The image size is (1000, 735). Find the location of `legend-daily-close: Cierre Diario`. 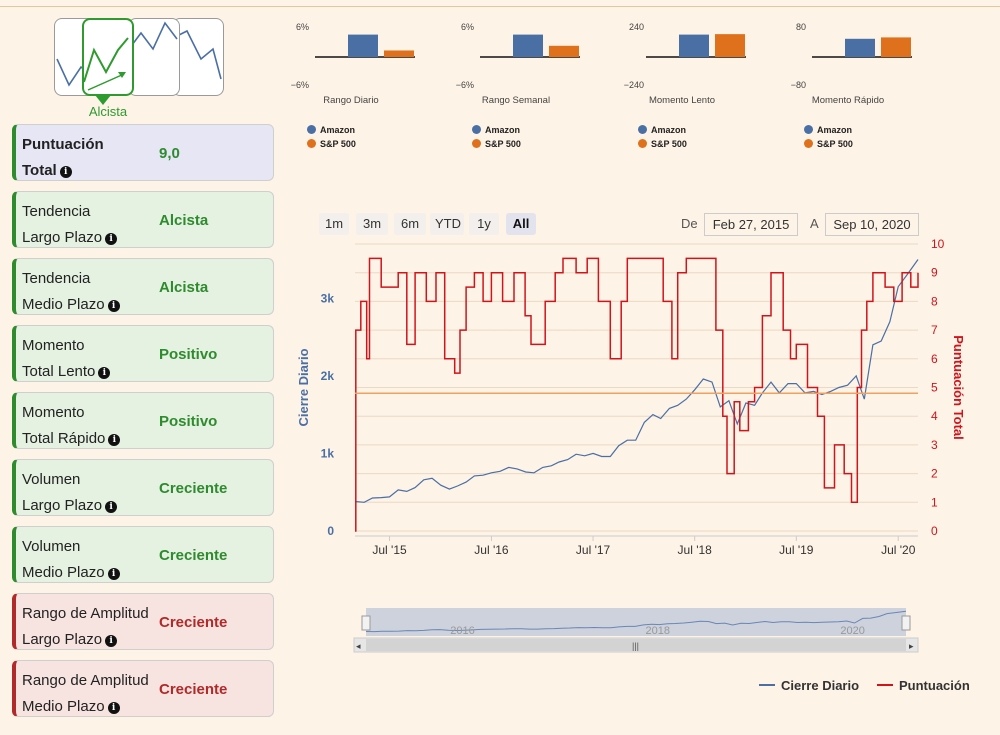

legend-daily-close: Cierre Diario is located at coordinates (809, 685).